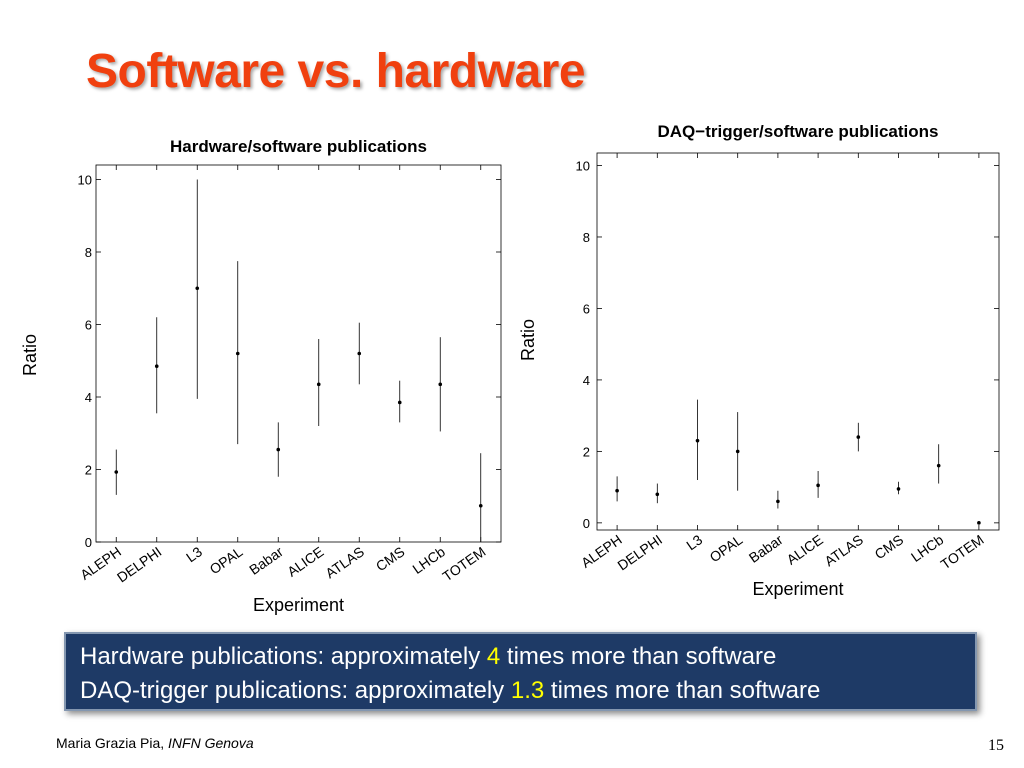 Image resolution: width=1024 pixels, height=768 pixels. What do you see at coordinates (298, 146) in the screenshot?
I see `chart-title: Hardware/software publications` at bounding box center [298, 146].